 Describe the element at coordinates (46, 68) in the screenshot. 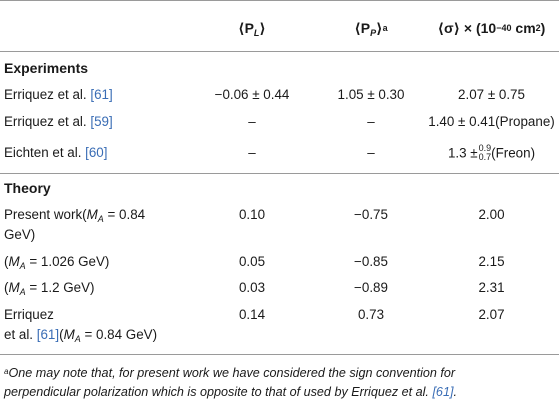

I see `section-title: Experiments` at that location.